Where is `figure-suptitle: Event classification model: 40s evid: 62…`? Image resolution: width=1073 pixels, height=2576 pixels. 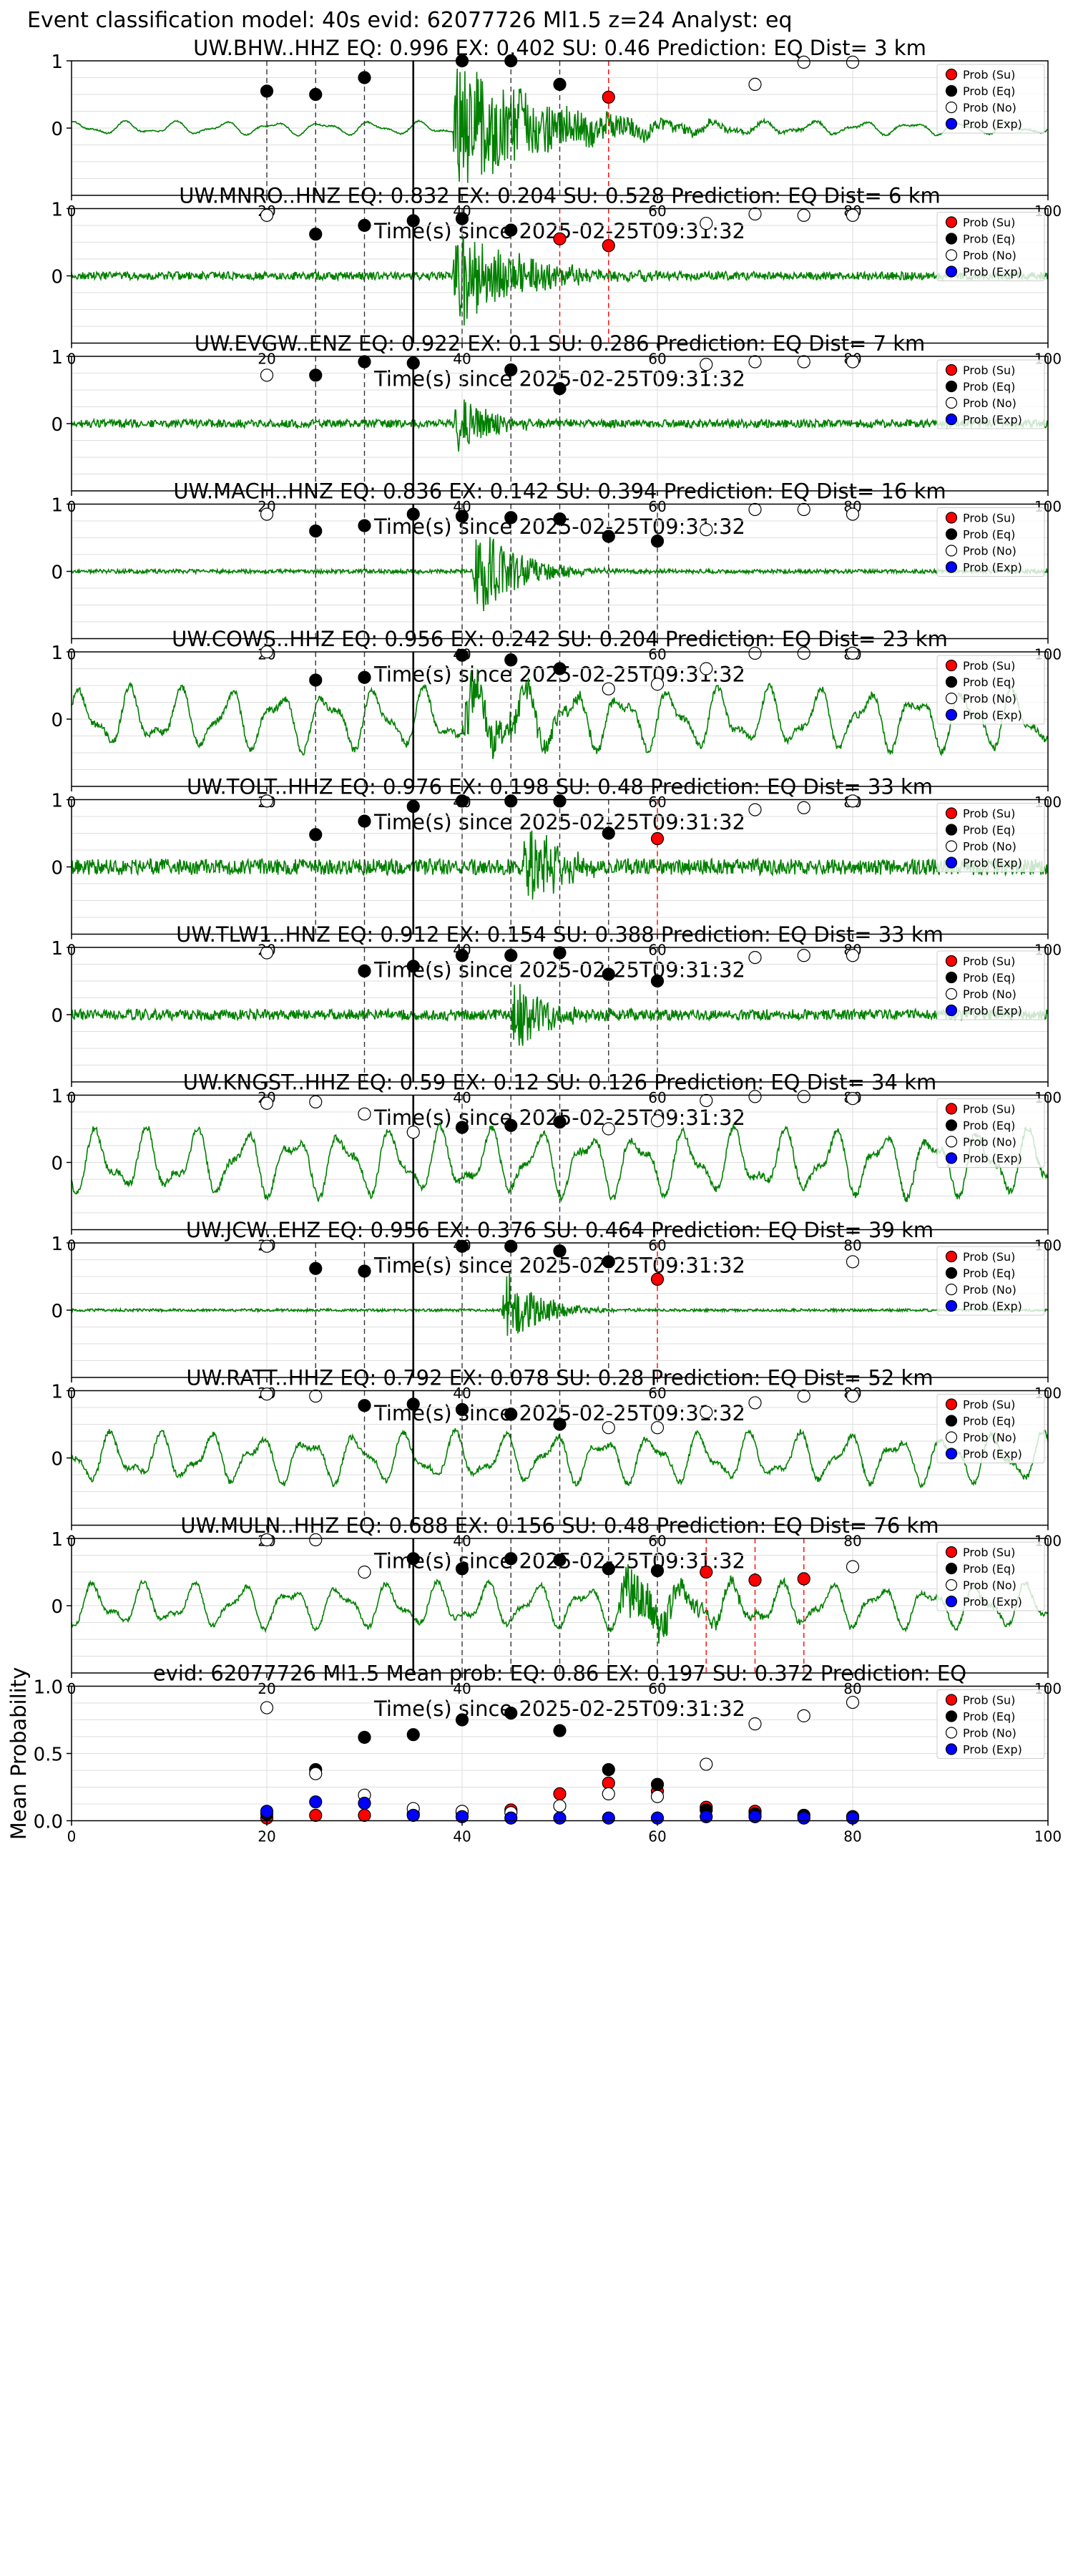 figure-suptitle: Event classification model: 40s evid: 62… is located at coordinates (410, 20).